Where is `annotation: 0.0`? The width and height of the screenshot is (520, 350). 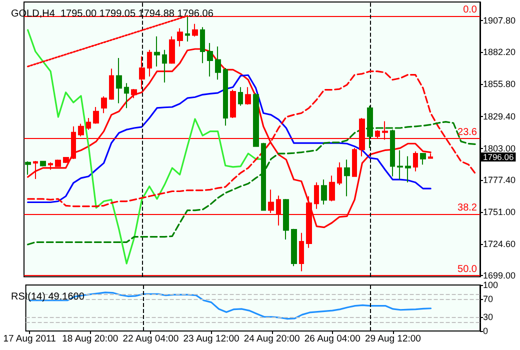
annotation: 0.0 is located at coordinates (470, 10).